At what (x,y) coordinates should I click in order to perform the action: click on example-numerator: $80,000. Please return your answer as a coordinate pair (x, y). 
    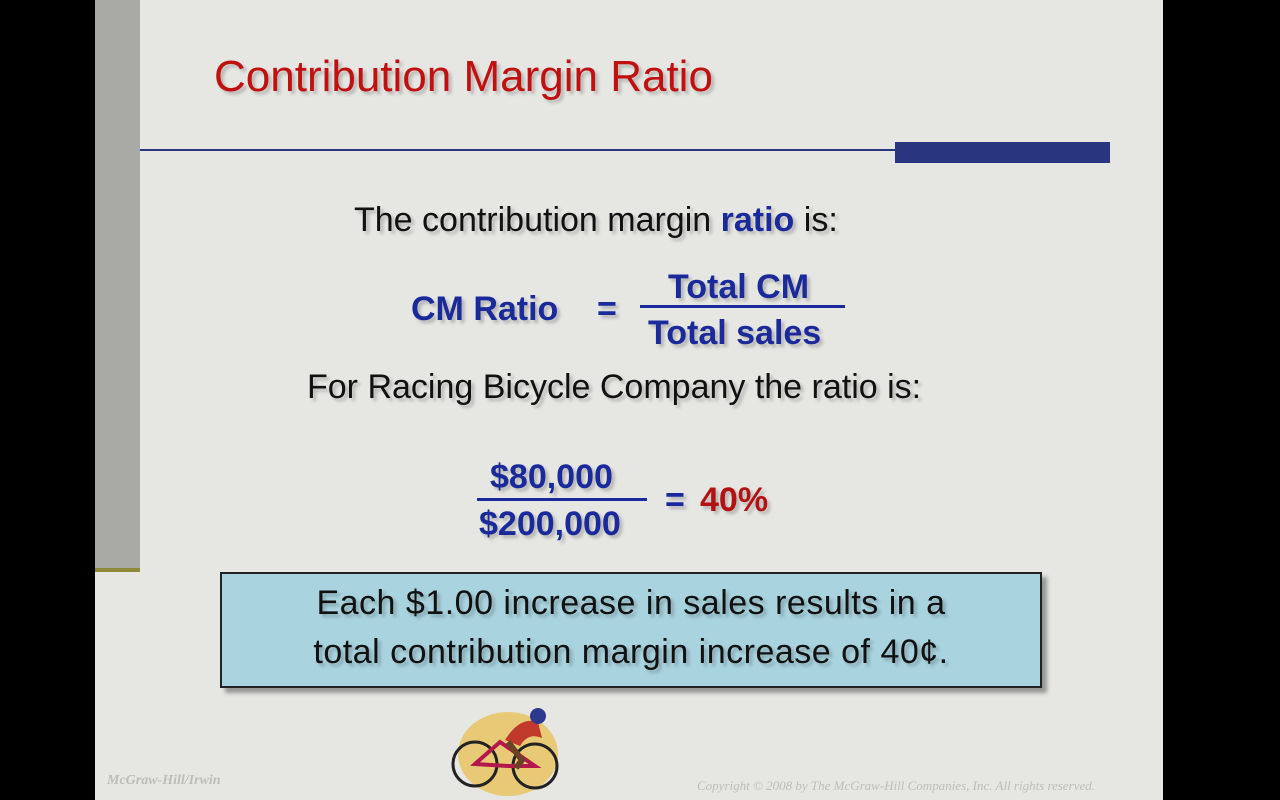
    Looking at the image, I should click on (551, 477).